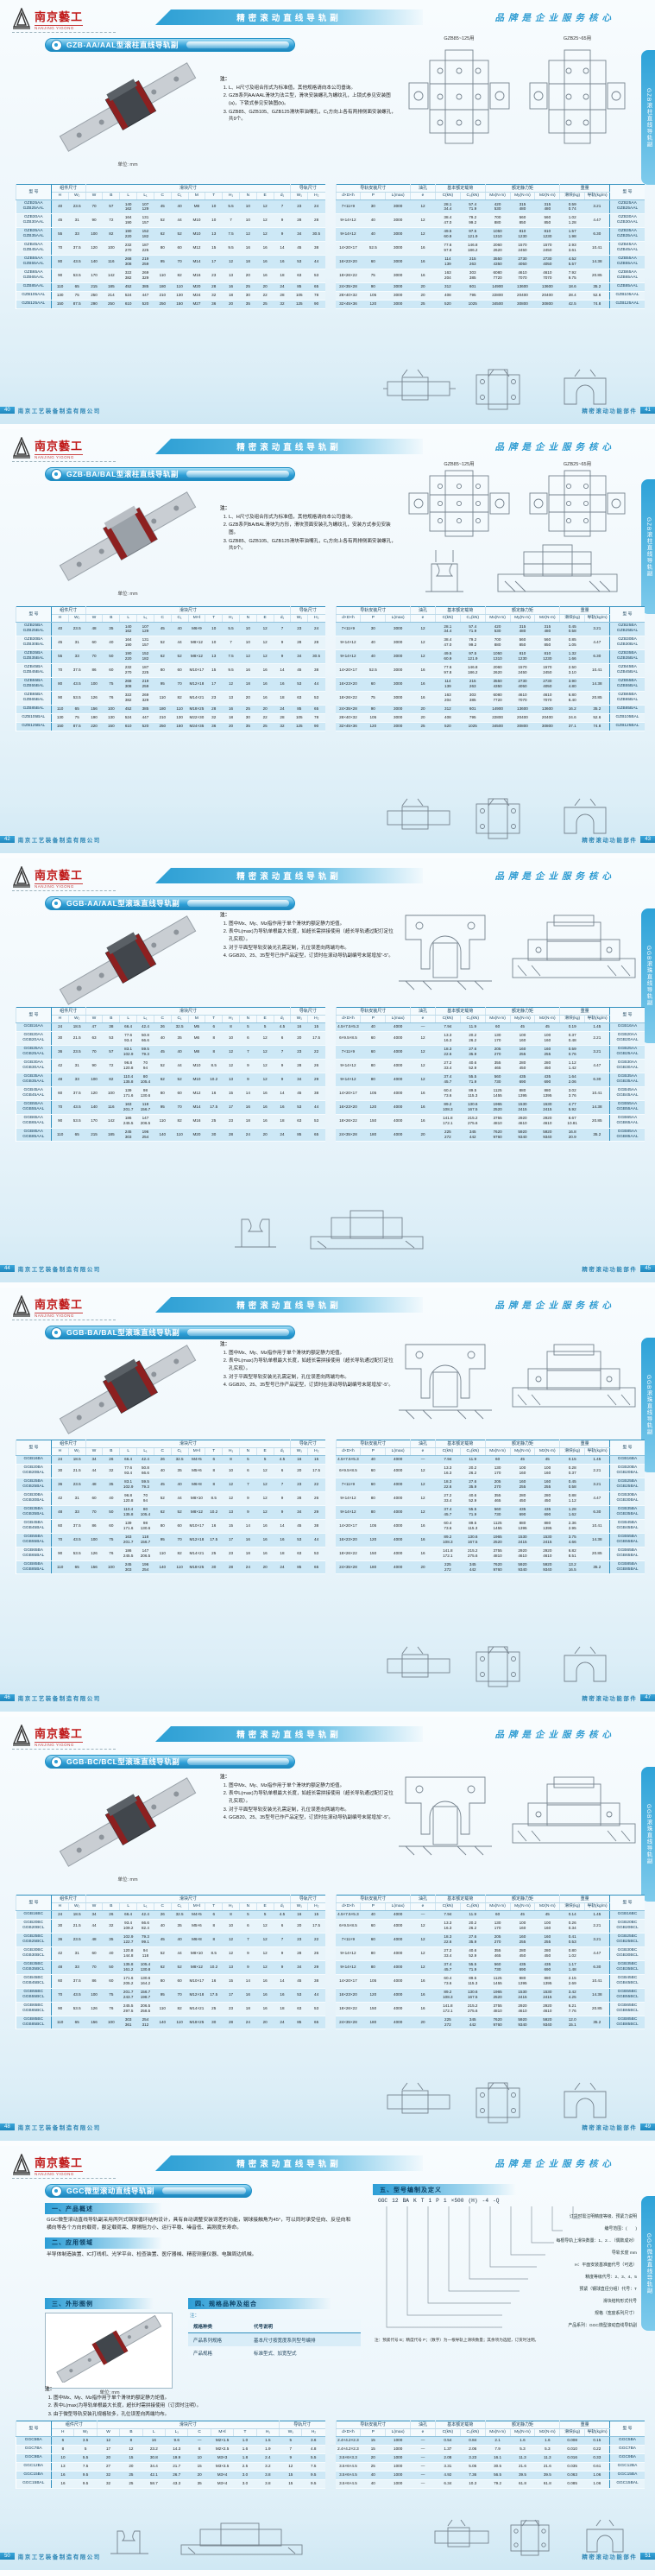 This screenshot has height=2576, width=655. Describe the element at coordinates (48, 877) in the screenshot. I see `company-logo: 南京藝工 NANJING YIGONG` at that location.